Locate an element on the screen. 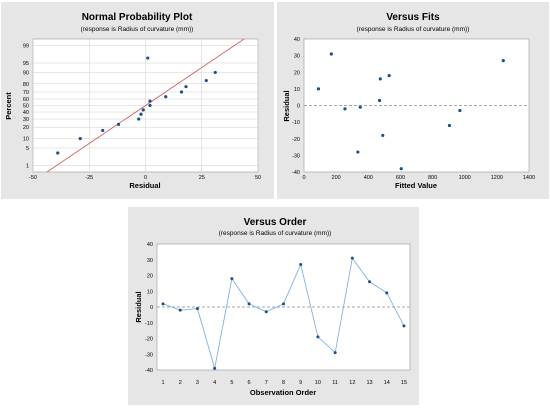 The width and height of the screenshot is (550, 408). x-tick-label: 8 is located at coordinates (283, 383).